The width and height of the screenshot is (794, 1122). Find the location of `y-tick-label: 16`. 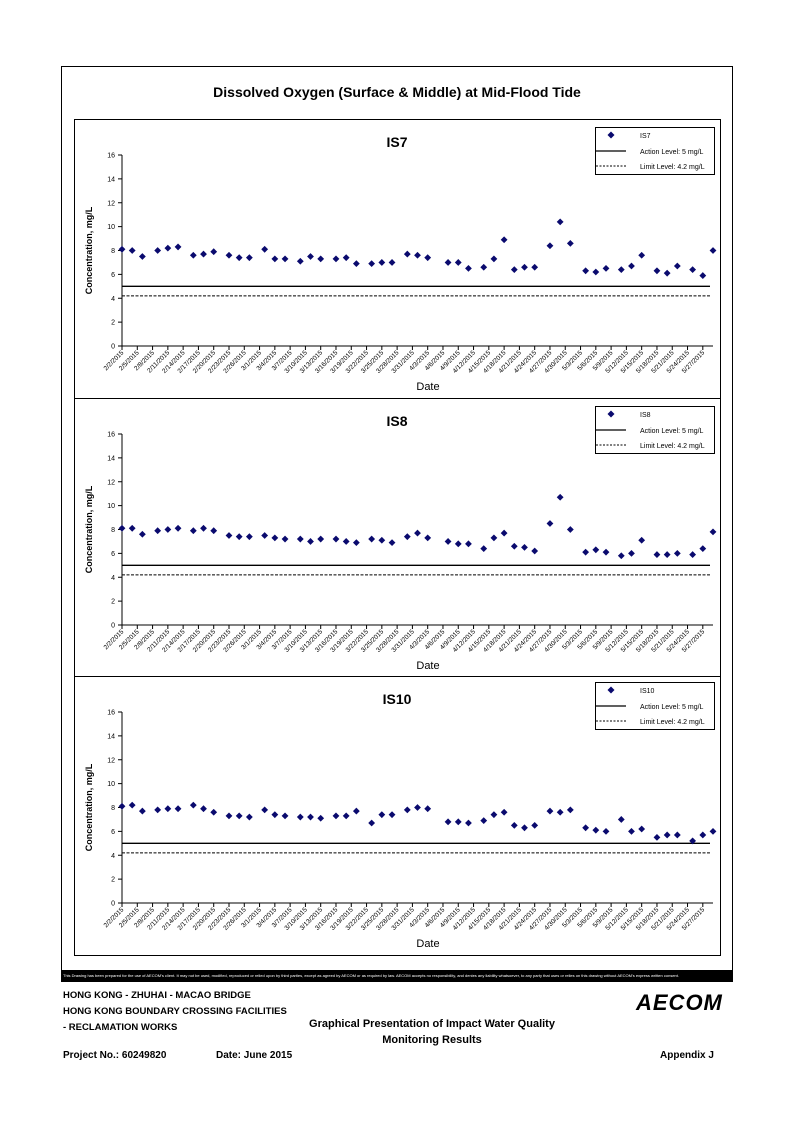

y-tick-label: 16 is located at coordinates (111, 156).